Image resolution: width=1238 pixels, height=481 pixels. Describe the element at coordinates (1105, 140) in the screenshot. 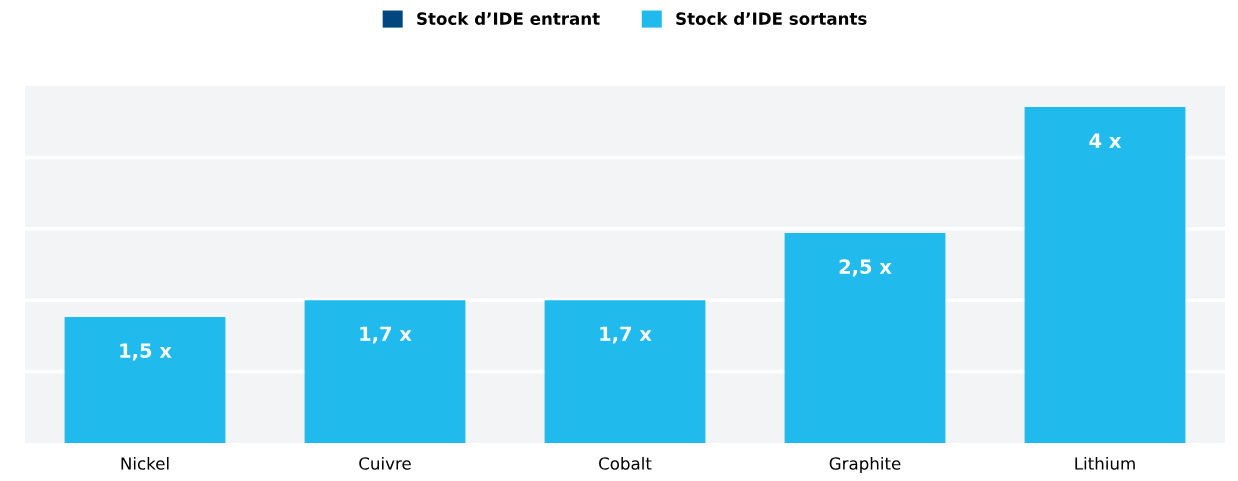

I see `data-label: 4 x` at that location.